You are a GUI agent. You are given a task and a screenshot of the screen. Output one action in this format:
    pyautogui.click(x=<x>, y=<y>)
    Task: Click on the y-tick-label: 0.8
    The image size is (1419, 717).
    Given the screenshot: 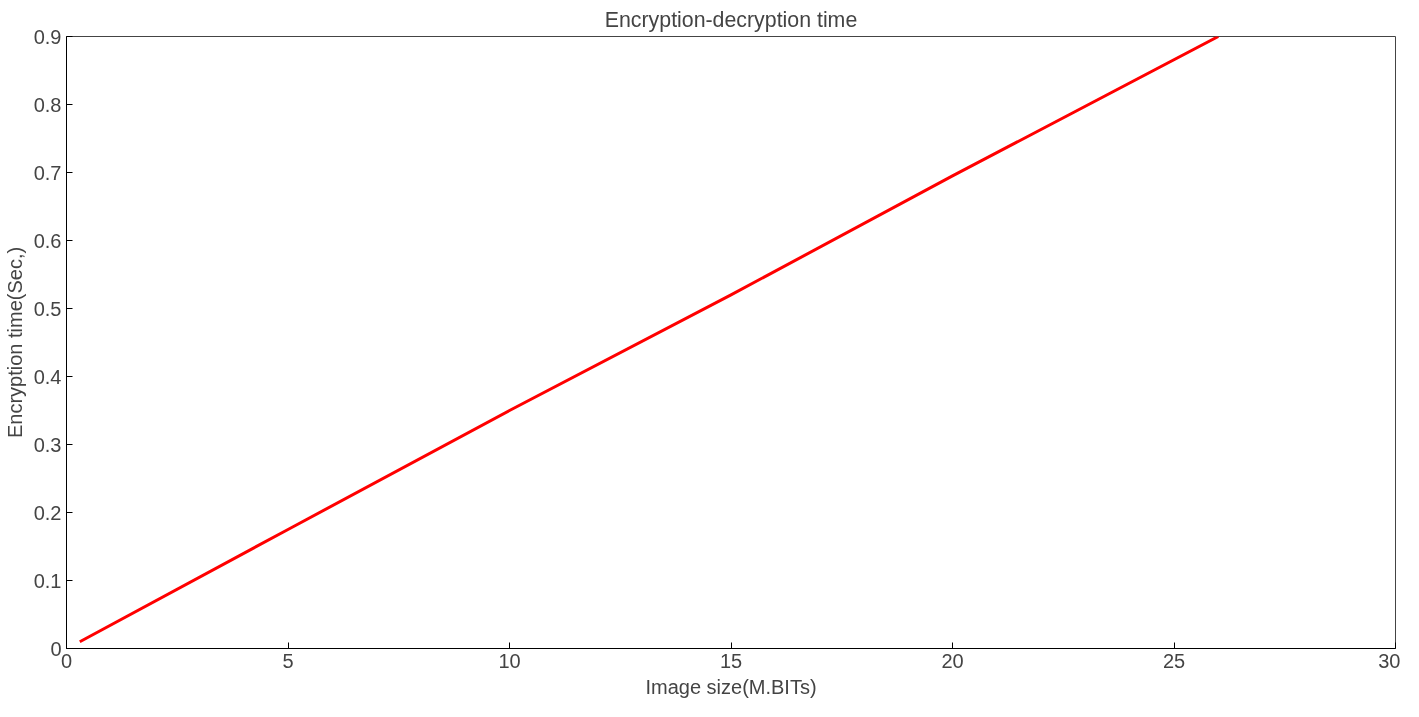 What is the action you would take?
    pyautogui.click(x=47, y=104)
    